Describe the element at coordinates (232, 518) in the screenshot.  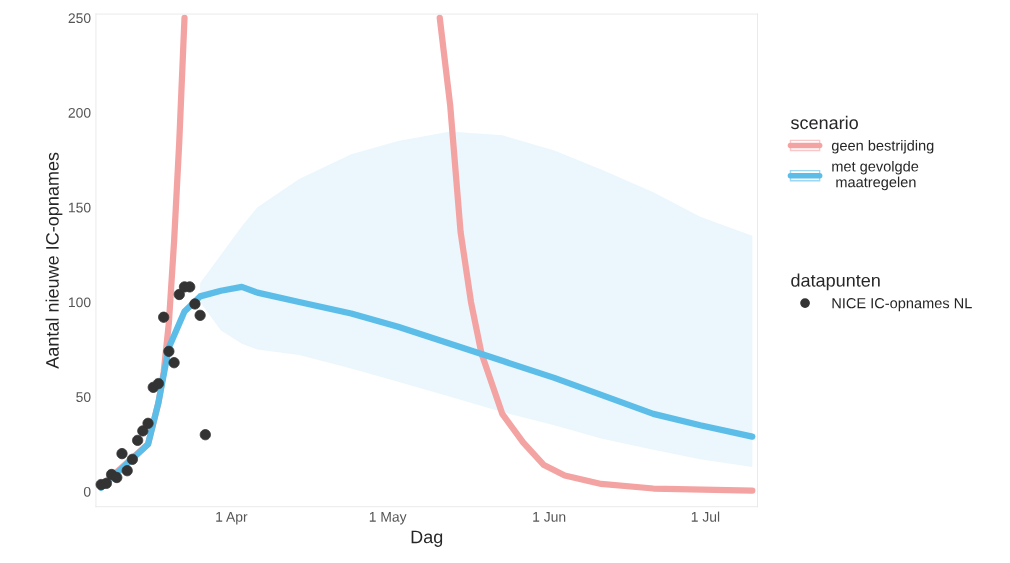
I see `x-tick-label: 1 Apr` at that location.